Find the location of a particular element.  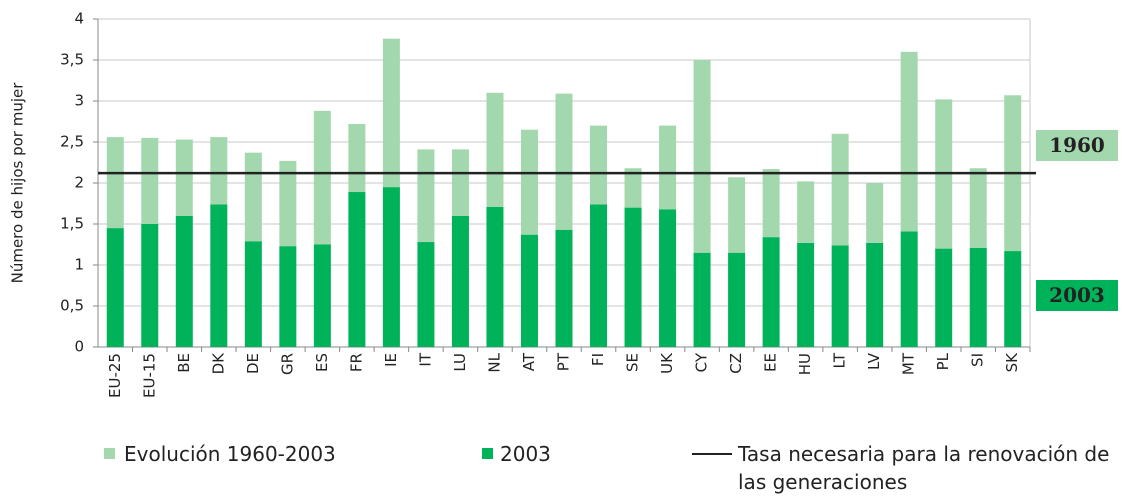

x-tick-label: LT is located at coordinates (840, 360).